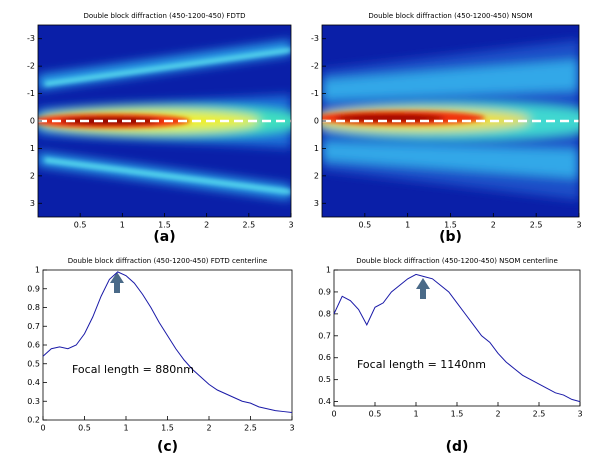  What do you see at coordinates (450, 237) in the screenshot?
I see `panel-label: (b)` at bounding box center [450, 237].